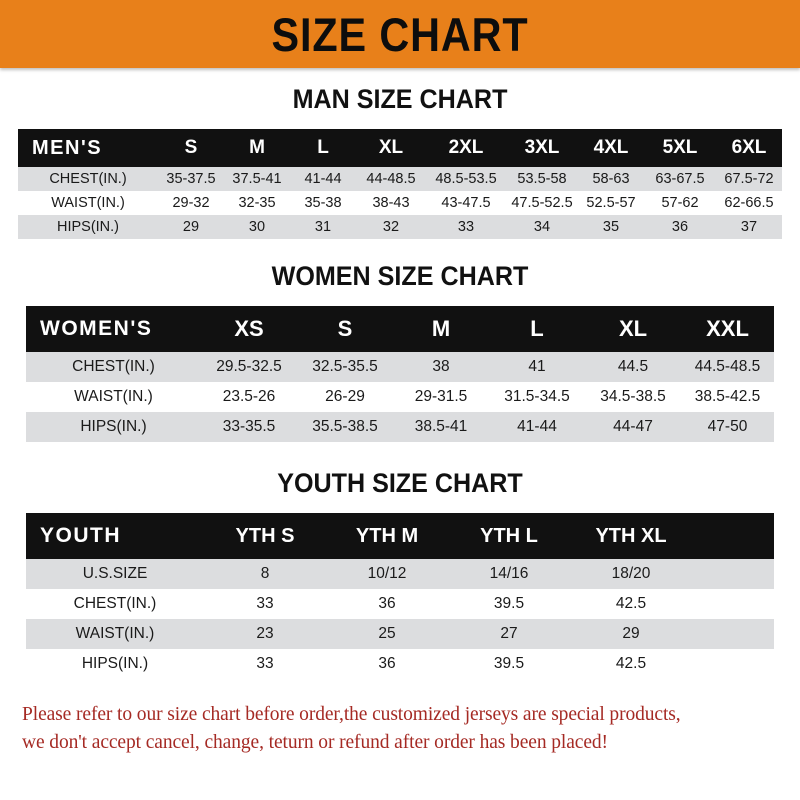 Image resolution: width=800 pixels, height=800 pixels. Describe the element at coordinates (191, 227) in the screenshot. I see `men-row-2-cell-0: 29` at that location.